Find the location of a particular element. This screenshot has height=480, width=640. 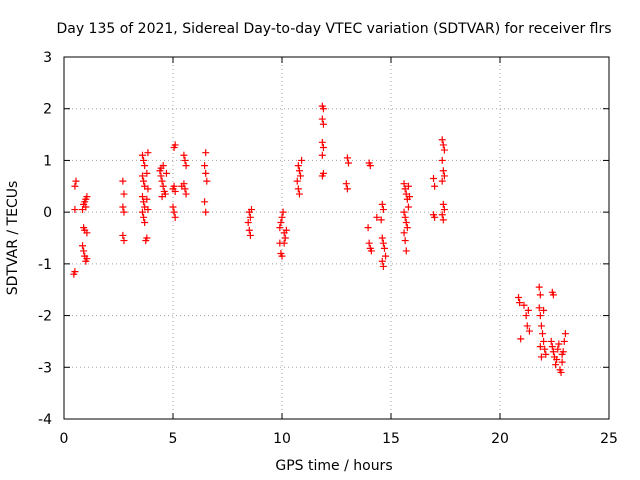

x-axis-label: GPS time / hours is located at coordinates (333, 466).